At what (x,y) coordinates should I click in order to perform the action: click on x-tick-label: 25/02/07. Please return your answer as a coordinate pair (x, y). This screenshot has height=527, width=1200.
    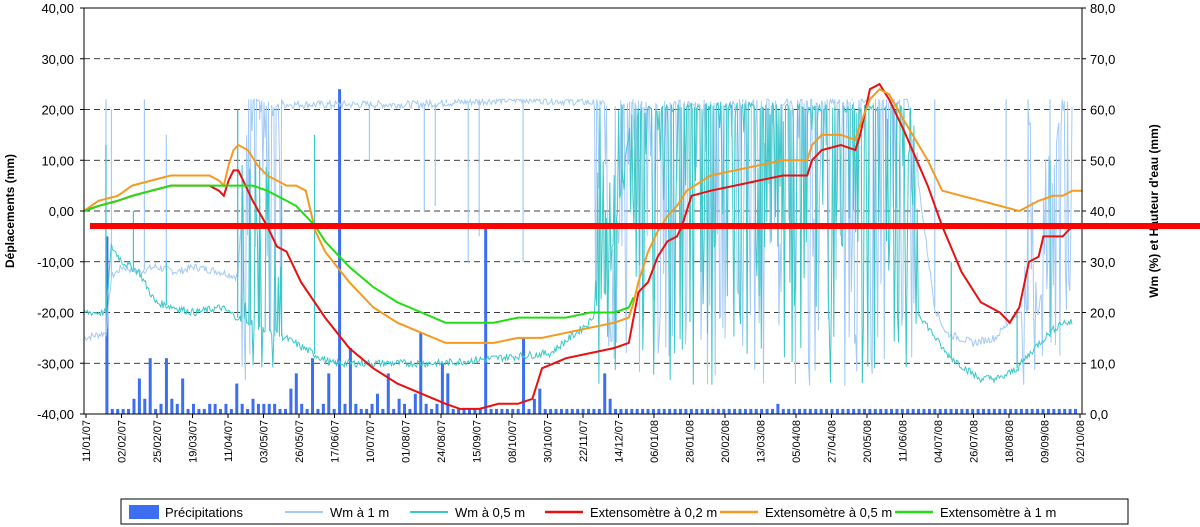
    Looking at the image, I should click on (158, 441).